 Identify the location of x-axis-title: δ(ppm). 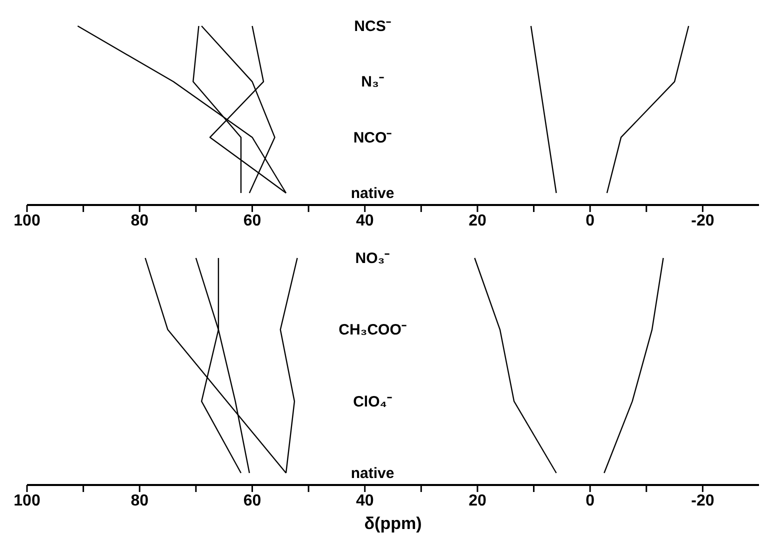
(393, 524).